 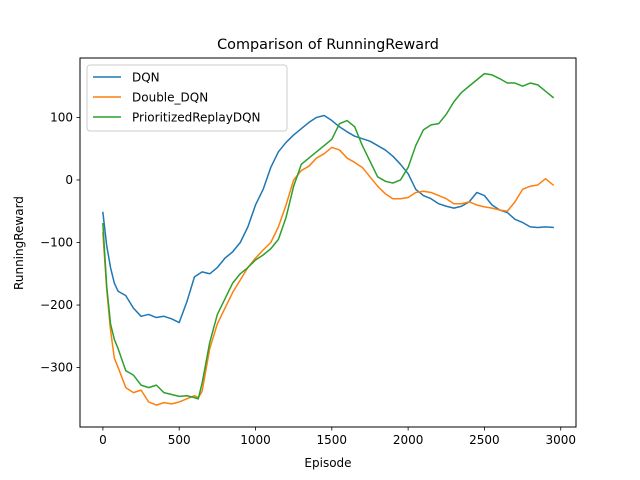 What do you see at coordinates (103, 440) in the screenshot?
I see `x-tick-label: 0` at bounding box center [103, 440].